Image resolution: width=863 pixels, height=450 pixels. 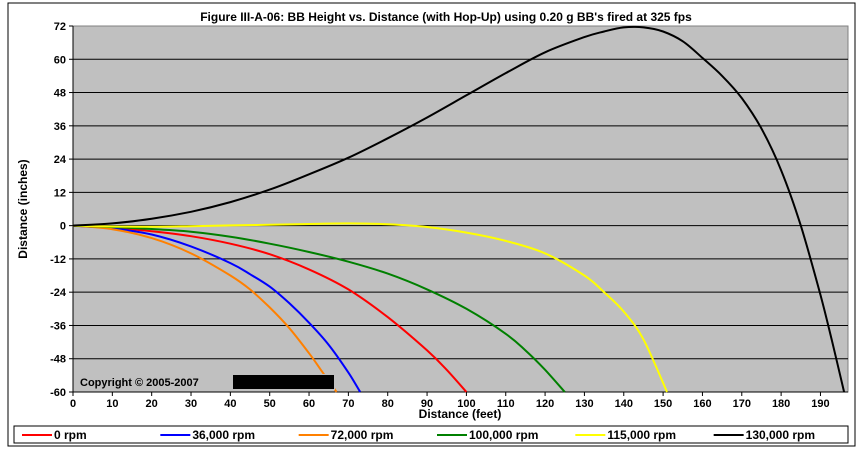 What do you see at coordinates (820, 404) in the screenshot?
I see `x-tick-label: 190` at bounding box center [820, 404].